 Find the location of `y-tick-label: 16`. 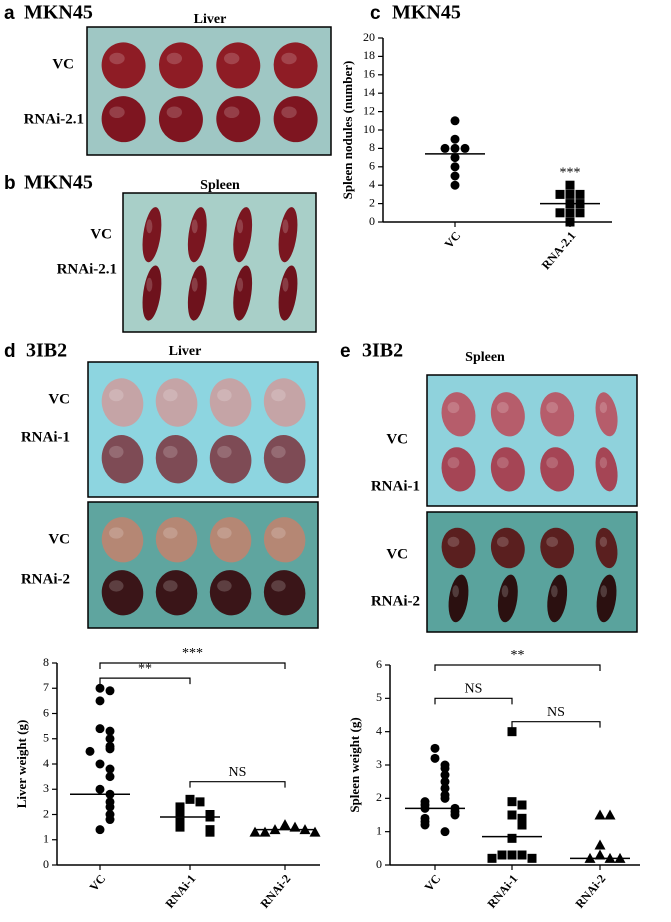

y-tick-label: 16 is located at coordinates (369, 74).